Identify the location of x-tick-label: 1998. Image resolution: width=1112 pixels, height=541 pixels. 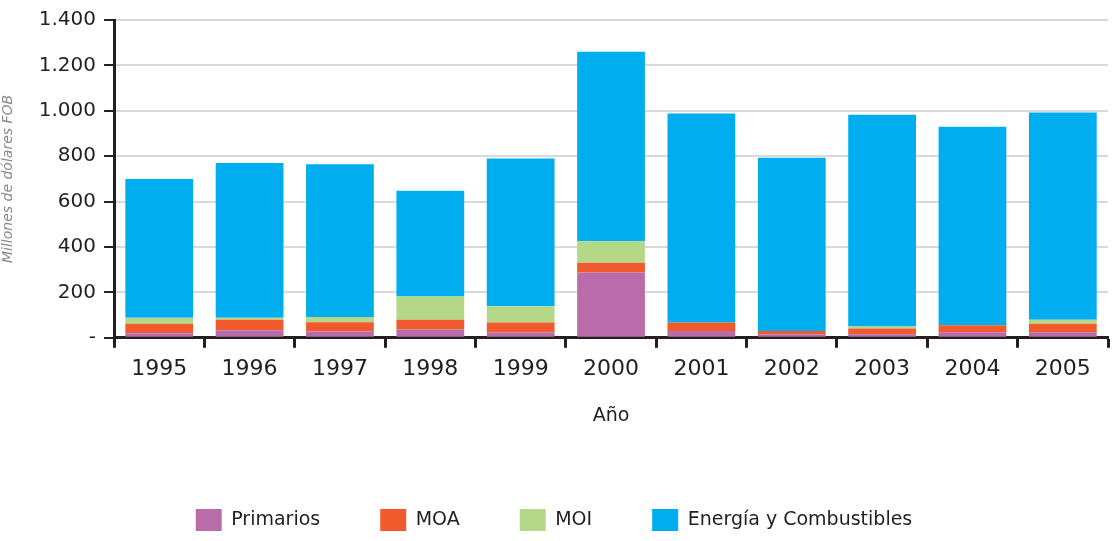
(430, 367).